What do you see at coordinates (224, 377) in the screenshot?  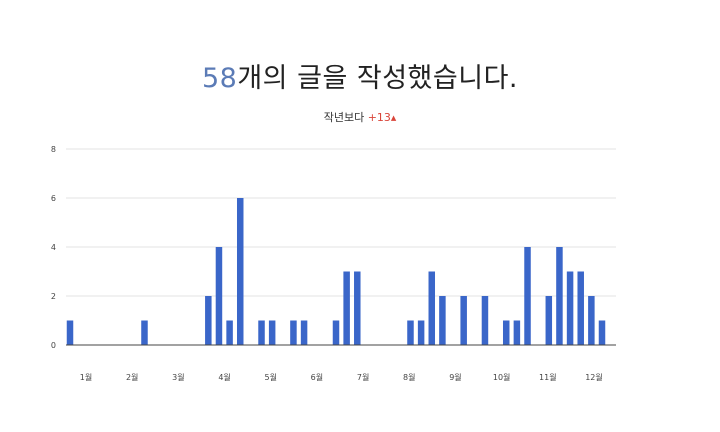 I see `x-tick-label: 4월` at bounding box center [224, 377].